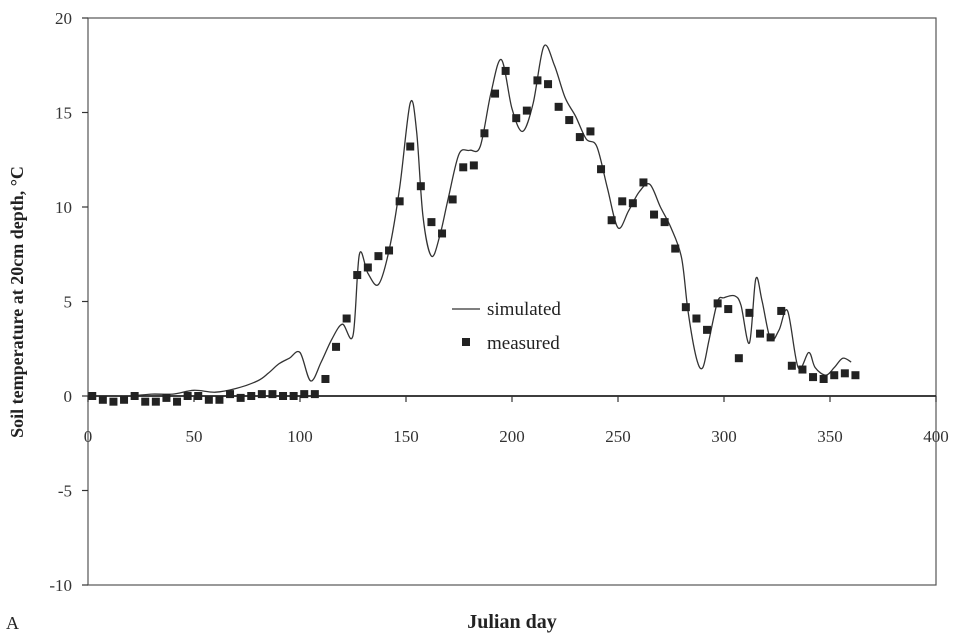 This screenshot has width=962, height=639. I want to click on y-ticks: -10 -5 0 5 10 15 20, so click(68, 302).